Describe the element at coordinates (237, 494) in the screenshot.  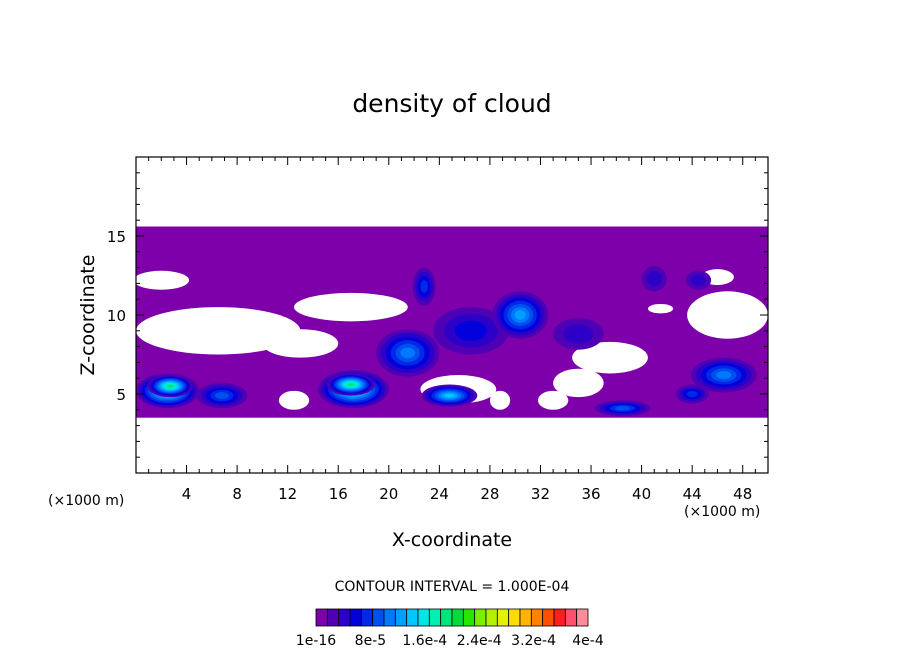
I see `x-tick-label: 8` at that location.